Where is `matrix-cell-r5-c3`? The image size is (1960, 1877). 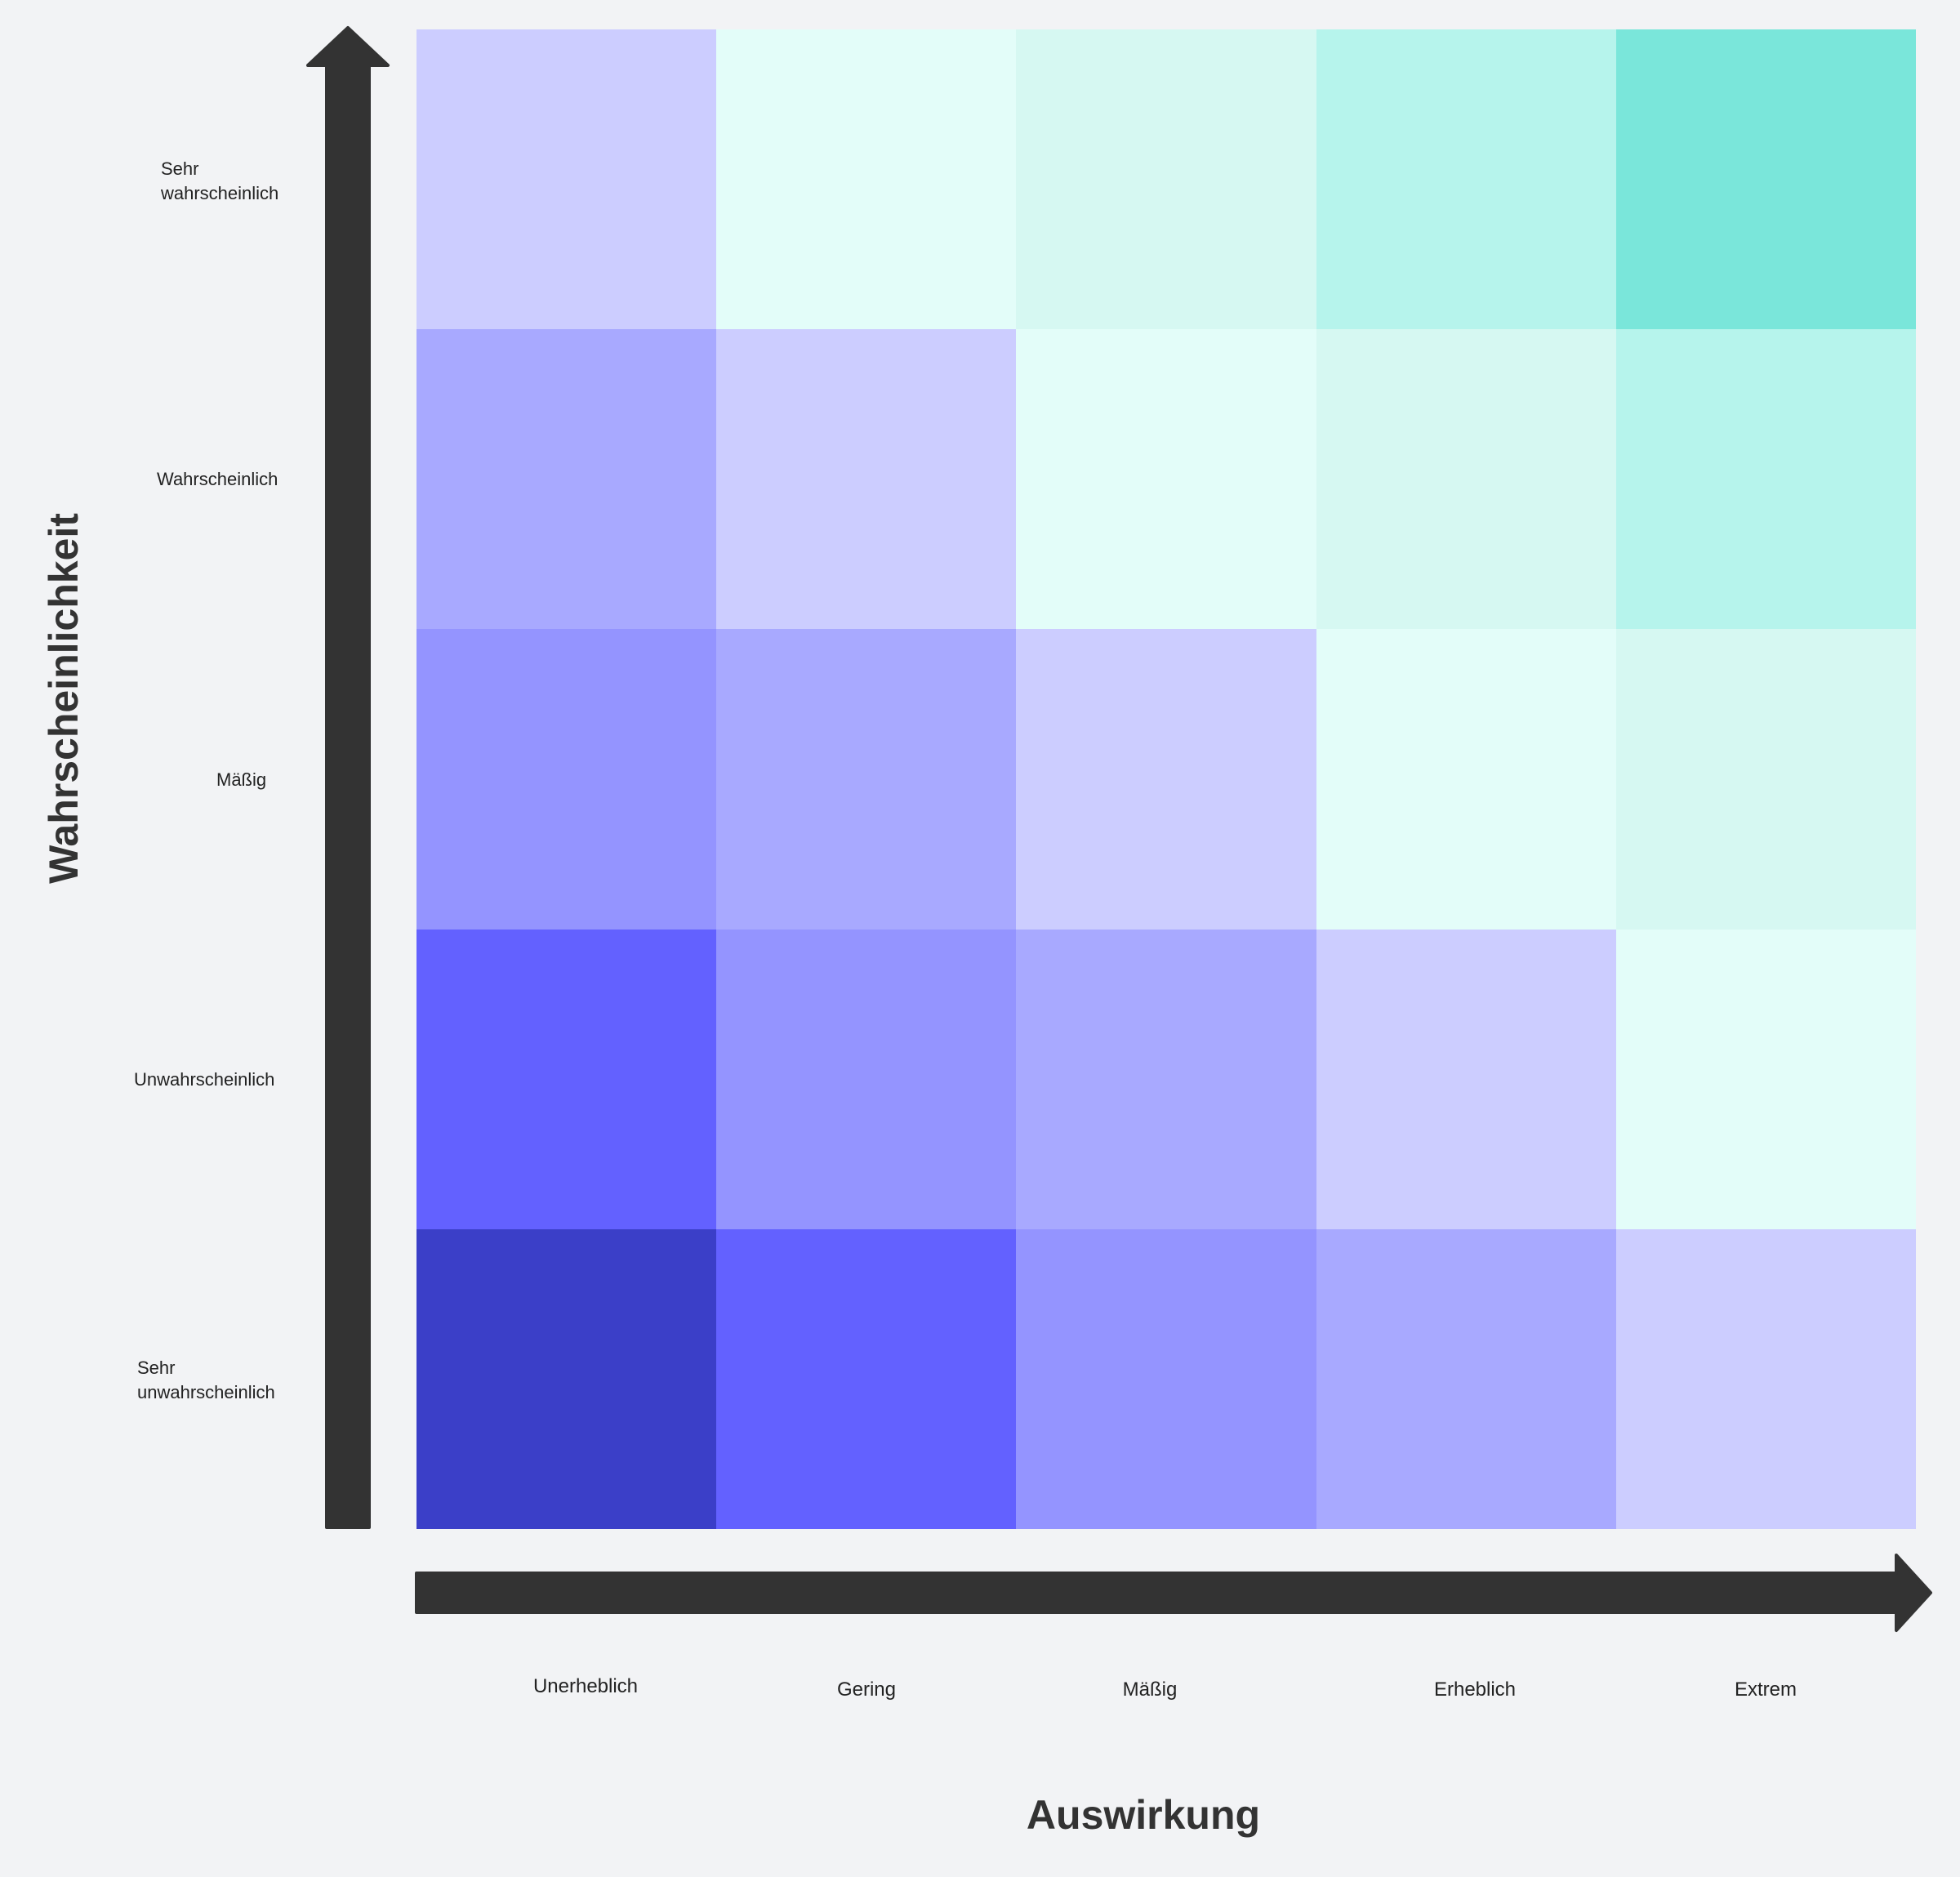
matrix-cell-r5-c3 is located at coordinates (1166, 1378).